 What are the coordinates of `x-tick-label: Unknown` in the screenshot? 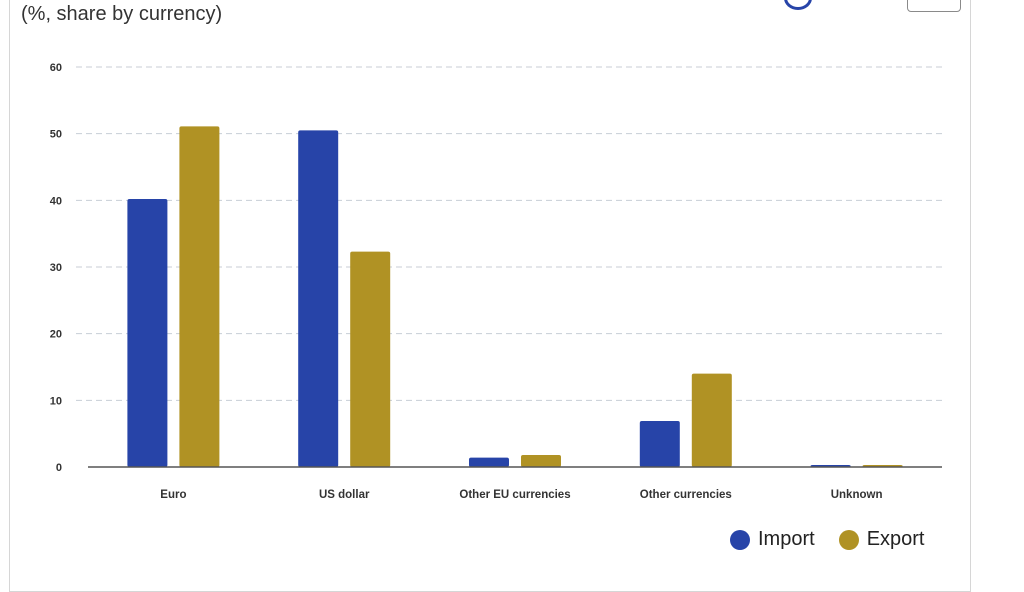 It's located at (857, 495).